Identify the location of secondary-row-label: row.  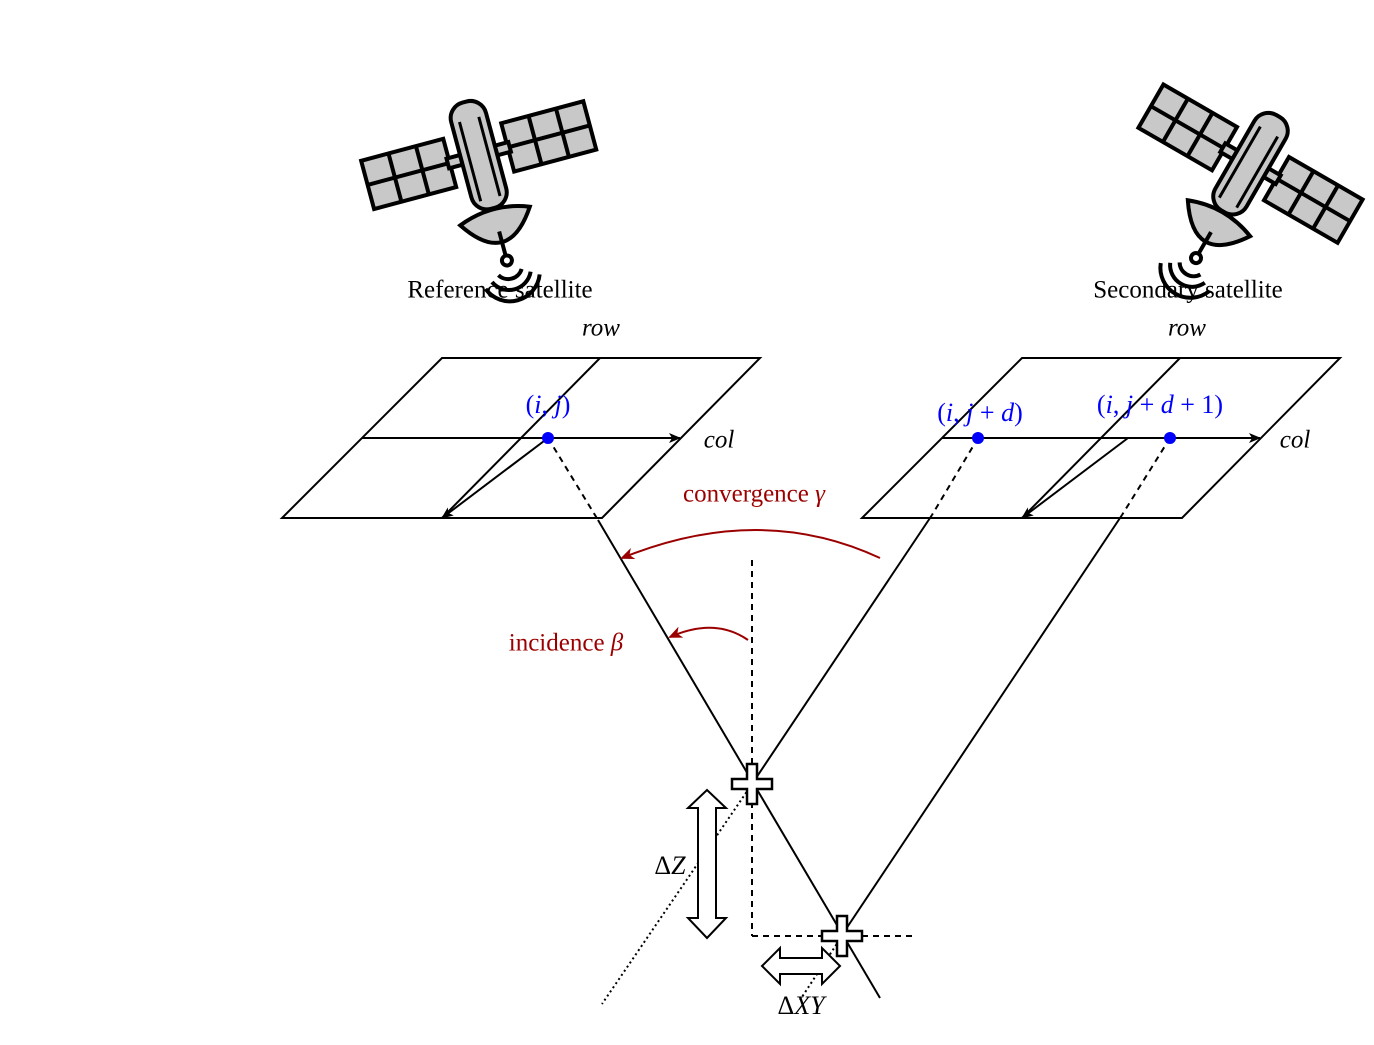
(1187, 328).